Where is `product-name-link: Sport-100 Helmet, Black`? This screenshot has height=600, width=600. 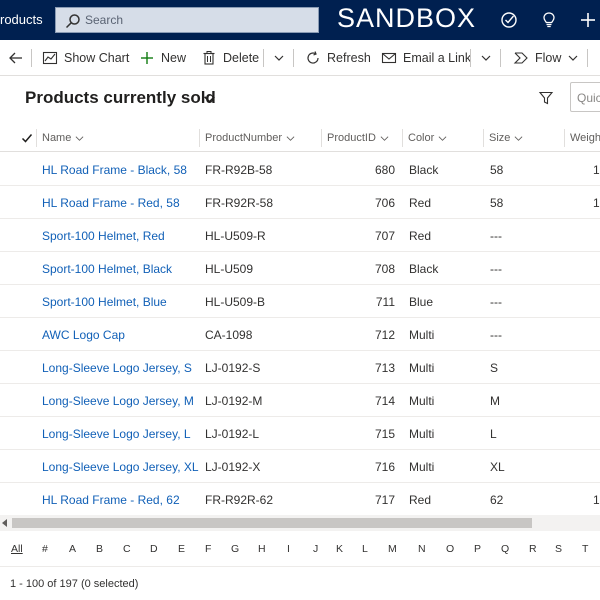 product-name-link: Sport-100 Helmet, Black is located at coordinates (107, 269).